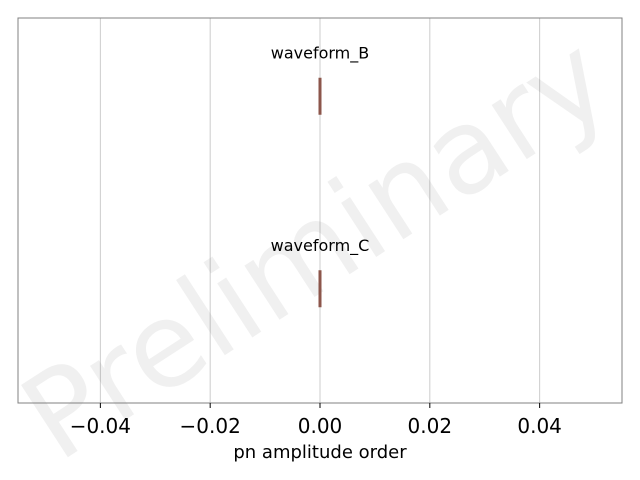 The width and height of the screenshot is (640, 480). I want to click on series-label: waveform_B, so click(320, 53).